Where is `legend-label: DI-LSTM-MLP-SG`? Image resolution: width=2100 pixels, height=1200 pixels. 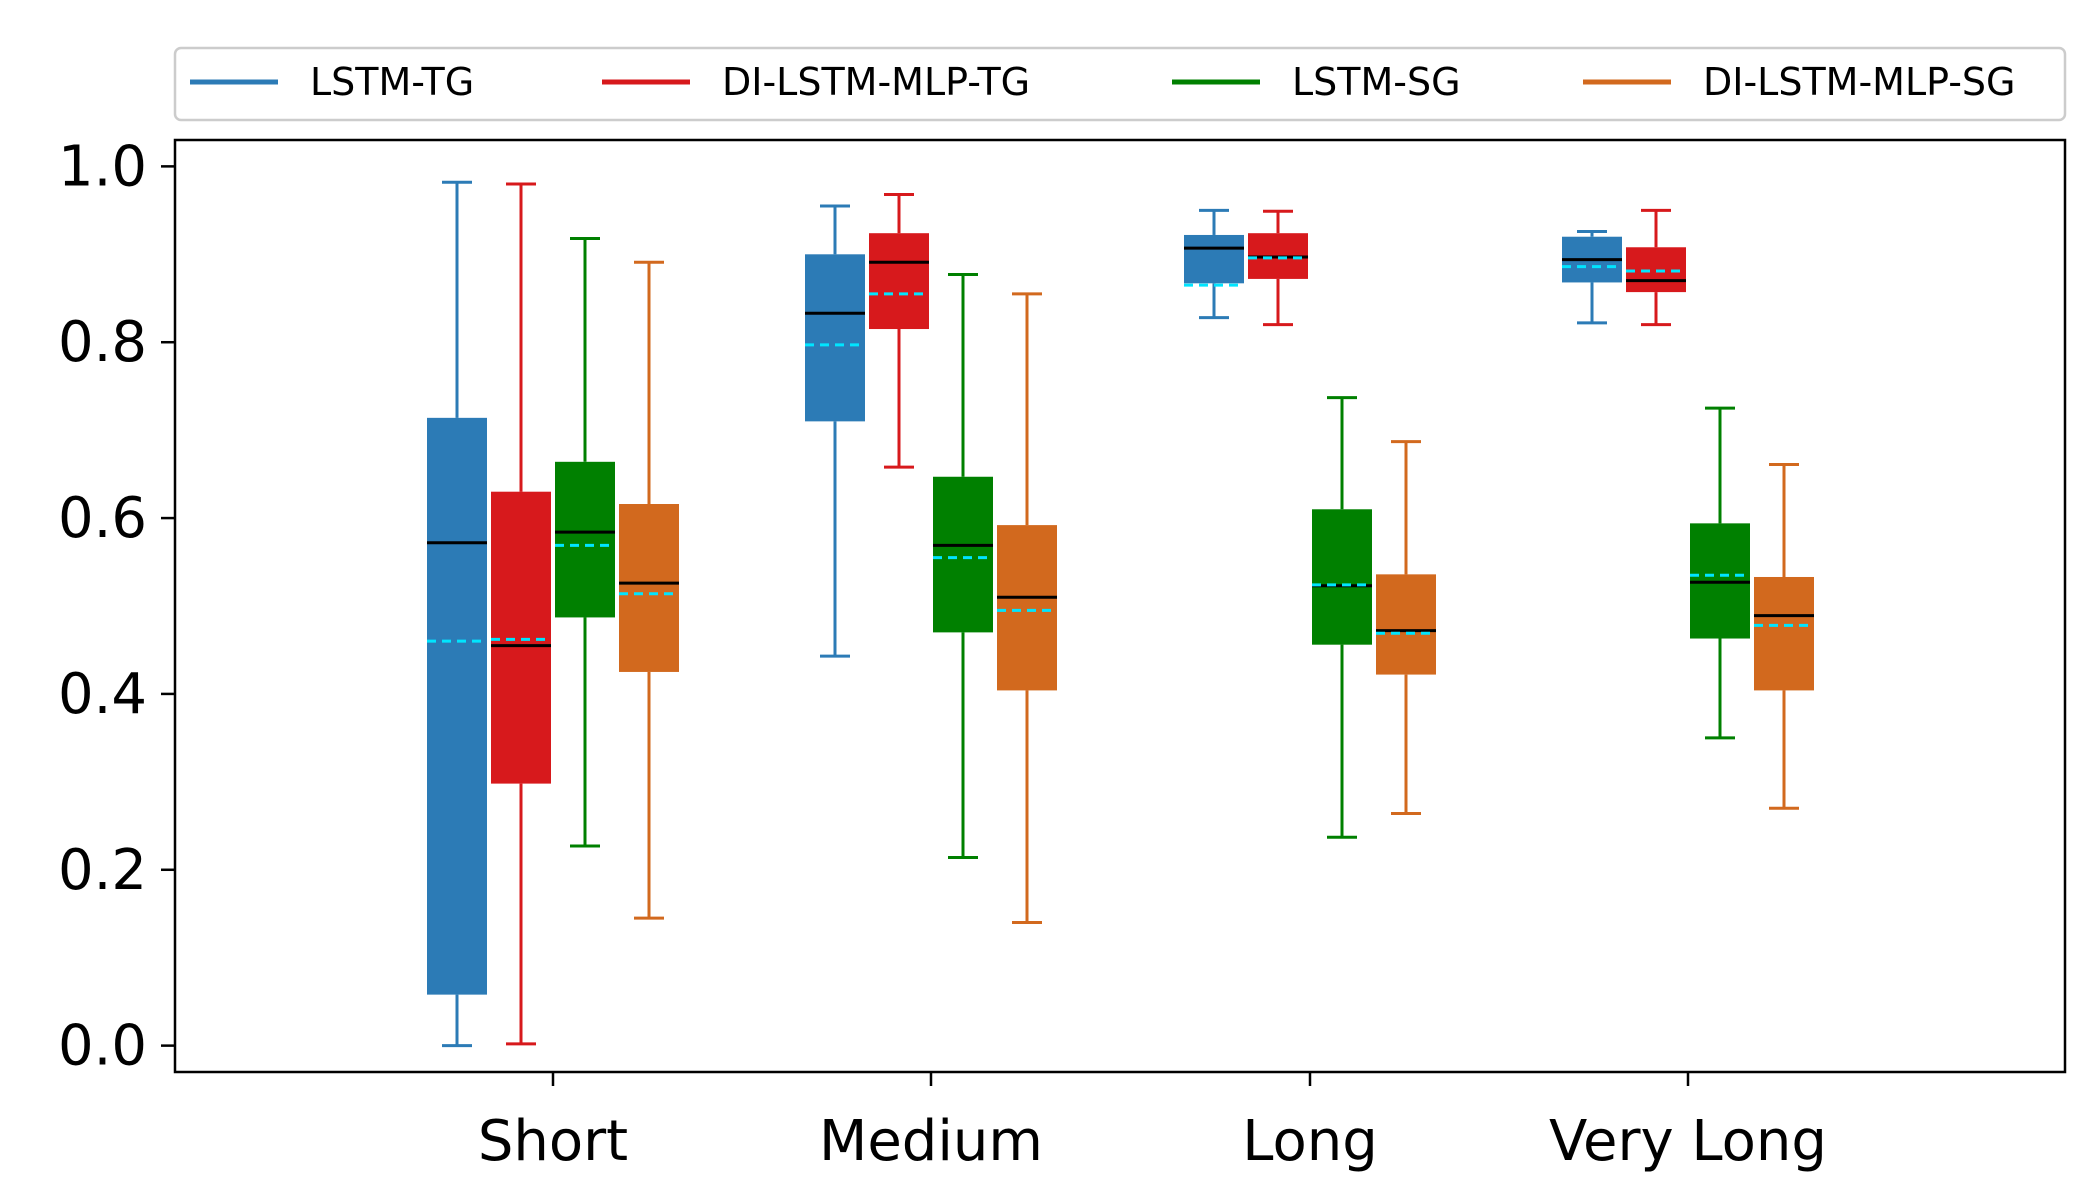 legend-label: DI-LSTM-MLP-SG is located at coordinates (1859, 82).